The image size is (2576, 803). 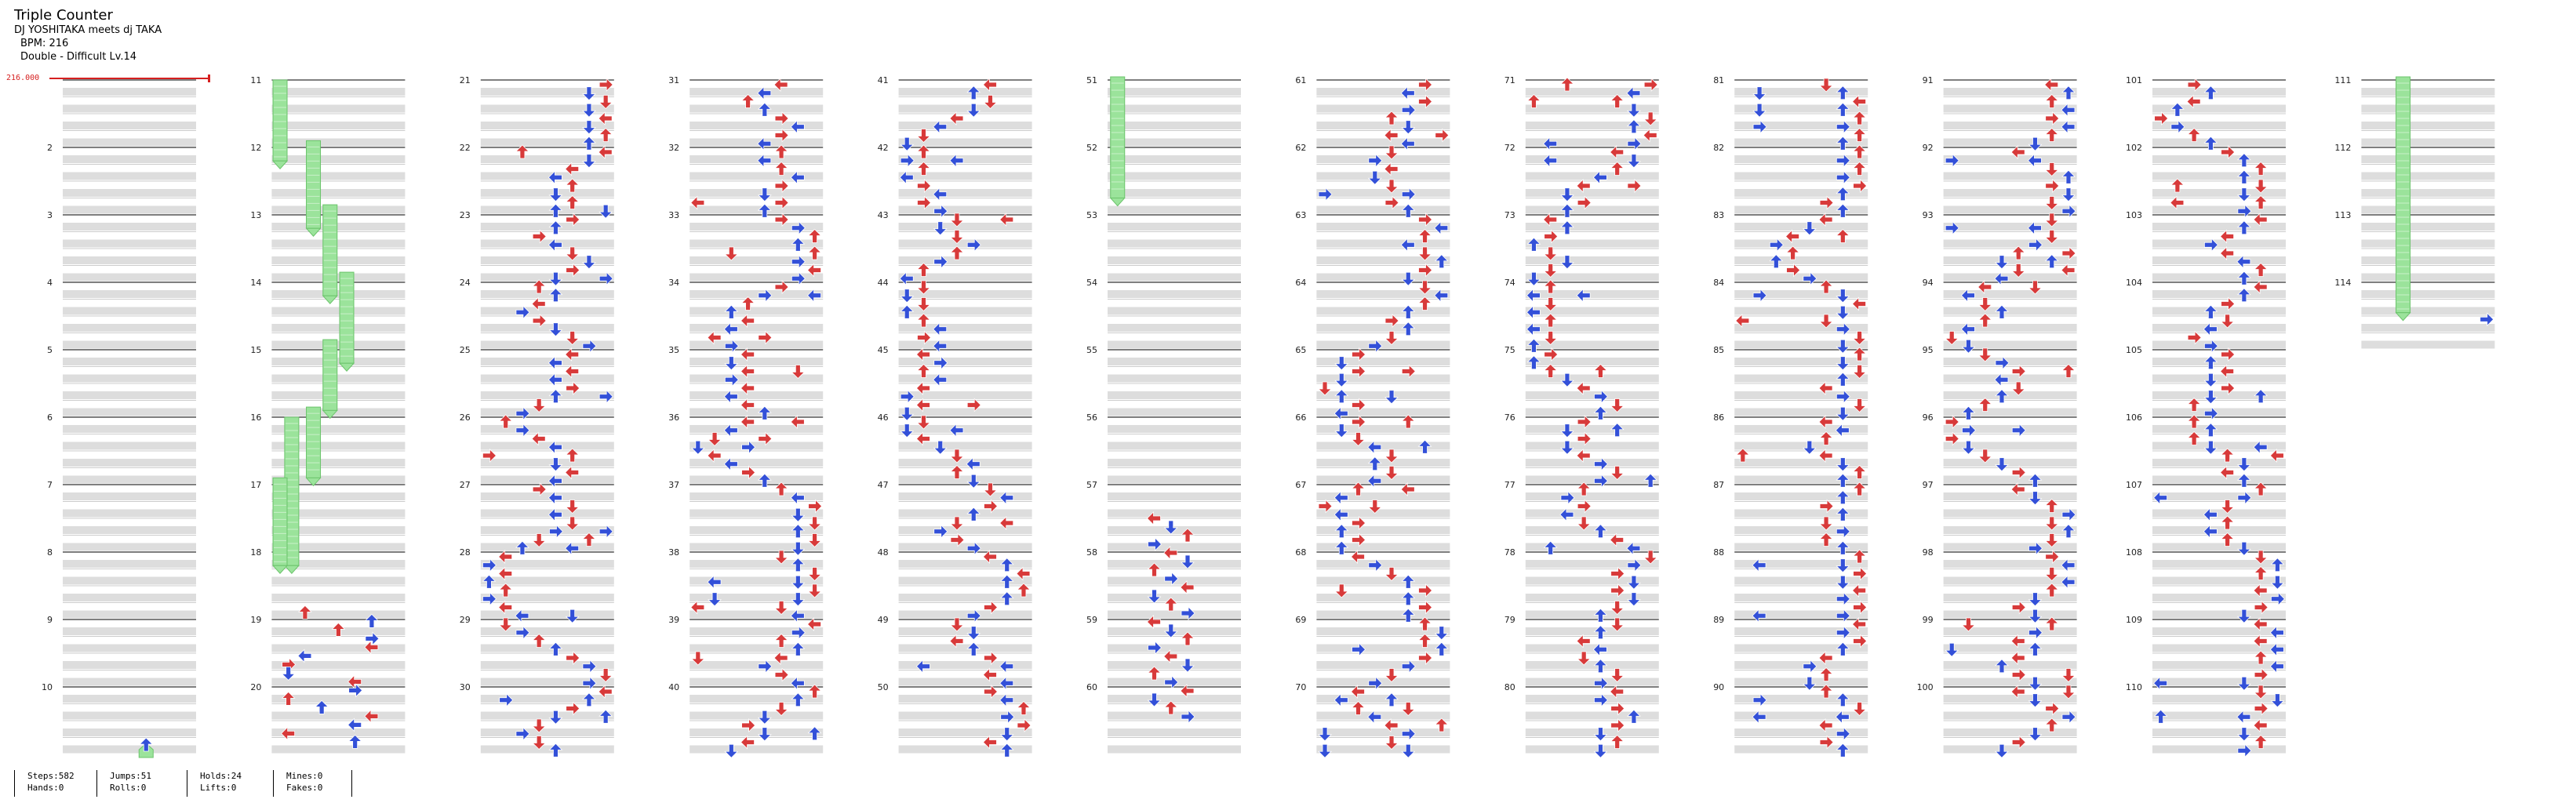 I want to click on measure-number: 51, so click(x=1091, y=80).